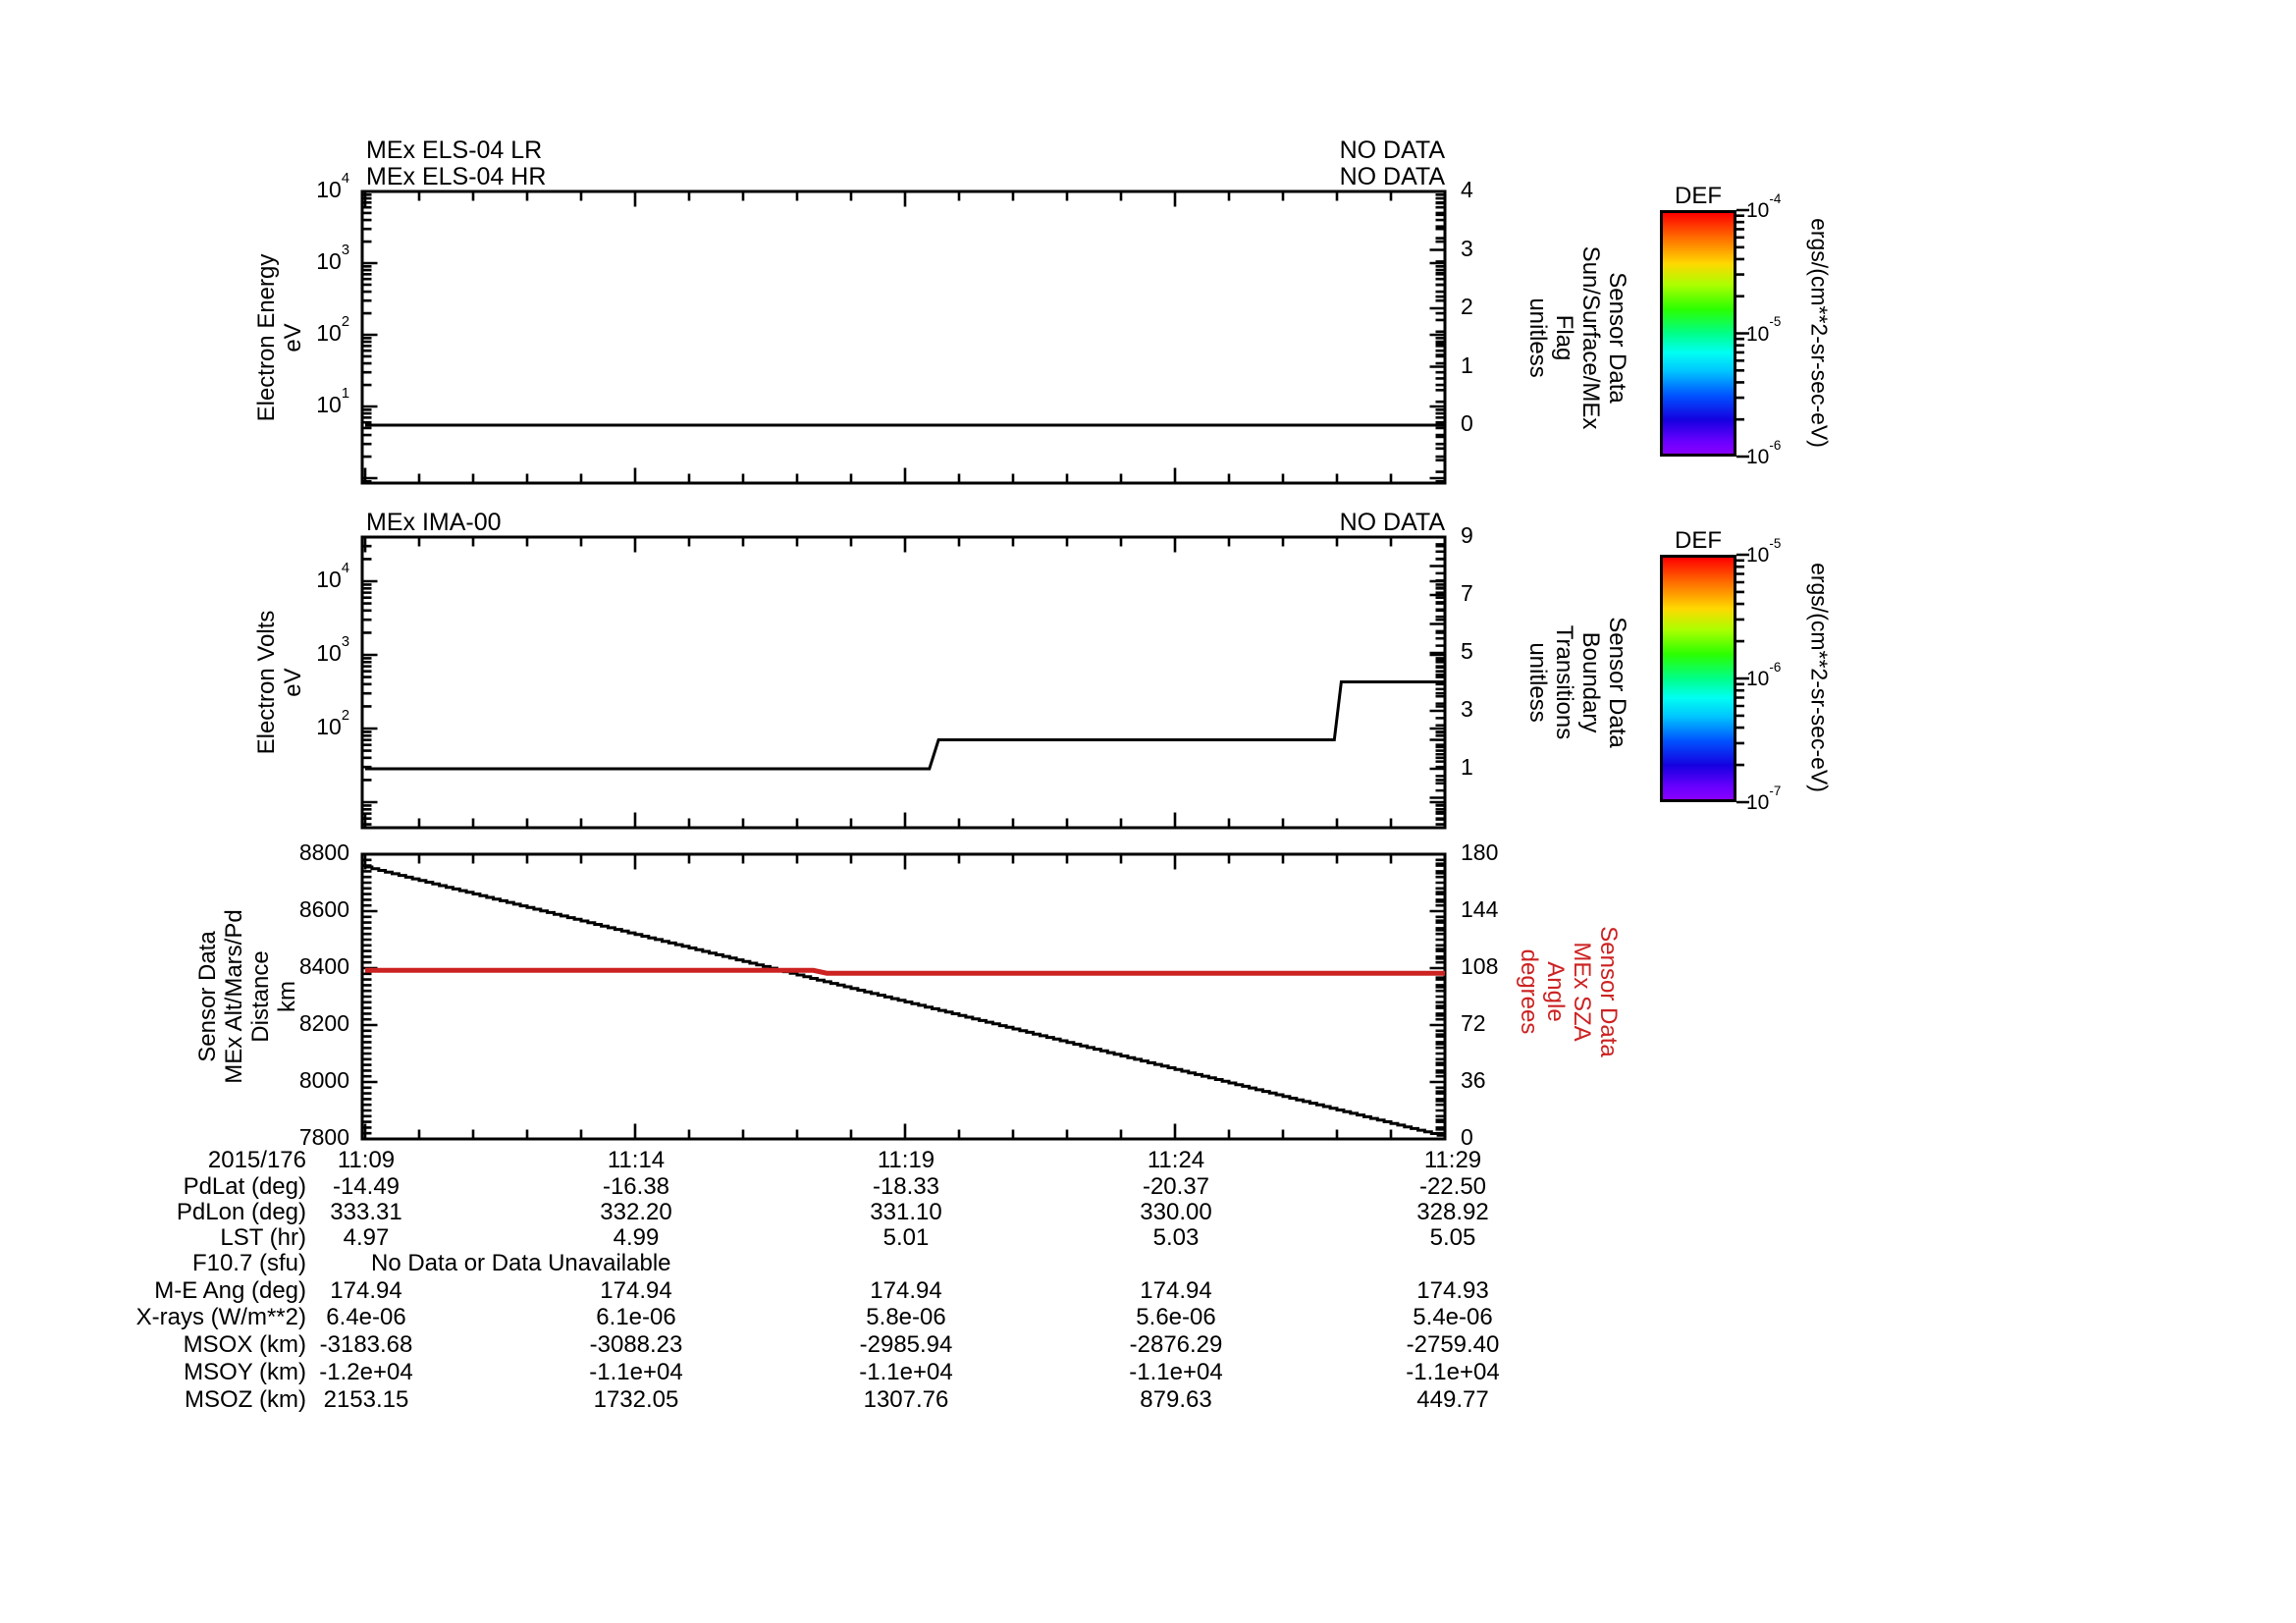 The height and width of the screenshot is (1623, 2296). Describe the element at coordinates (903, 337) in the screenshot. I see `panel-els-border` at that location.